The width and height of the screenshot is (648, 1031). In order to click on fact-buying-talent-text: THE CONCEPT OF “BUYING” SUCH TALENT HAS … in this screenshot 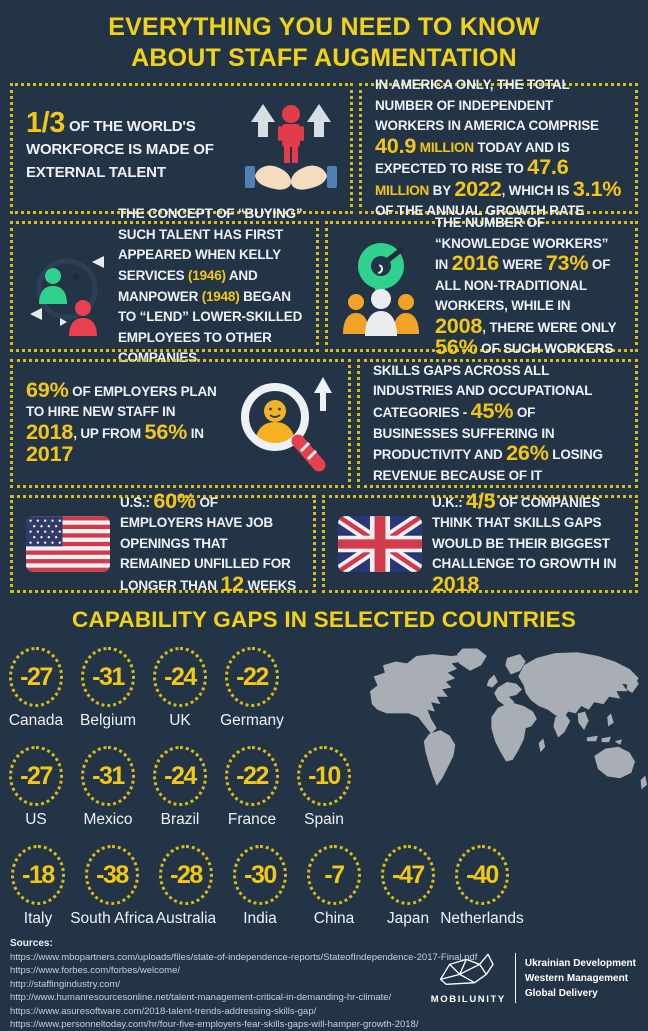, I will do `click(210, 286)`.